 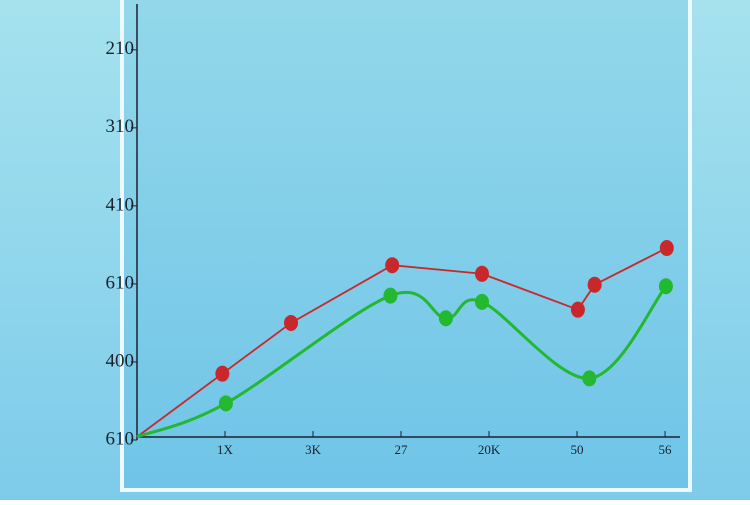 I want to click on x-tick-label: 27, so click(x=402, y=449).